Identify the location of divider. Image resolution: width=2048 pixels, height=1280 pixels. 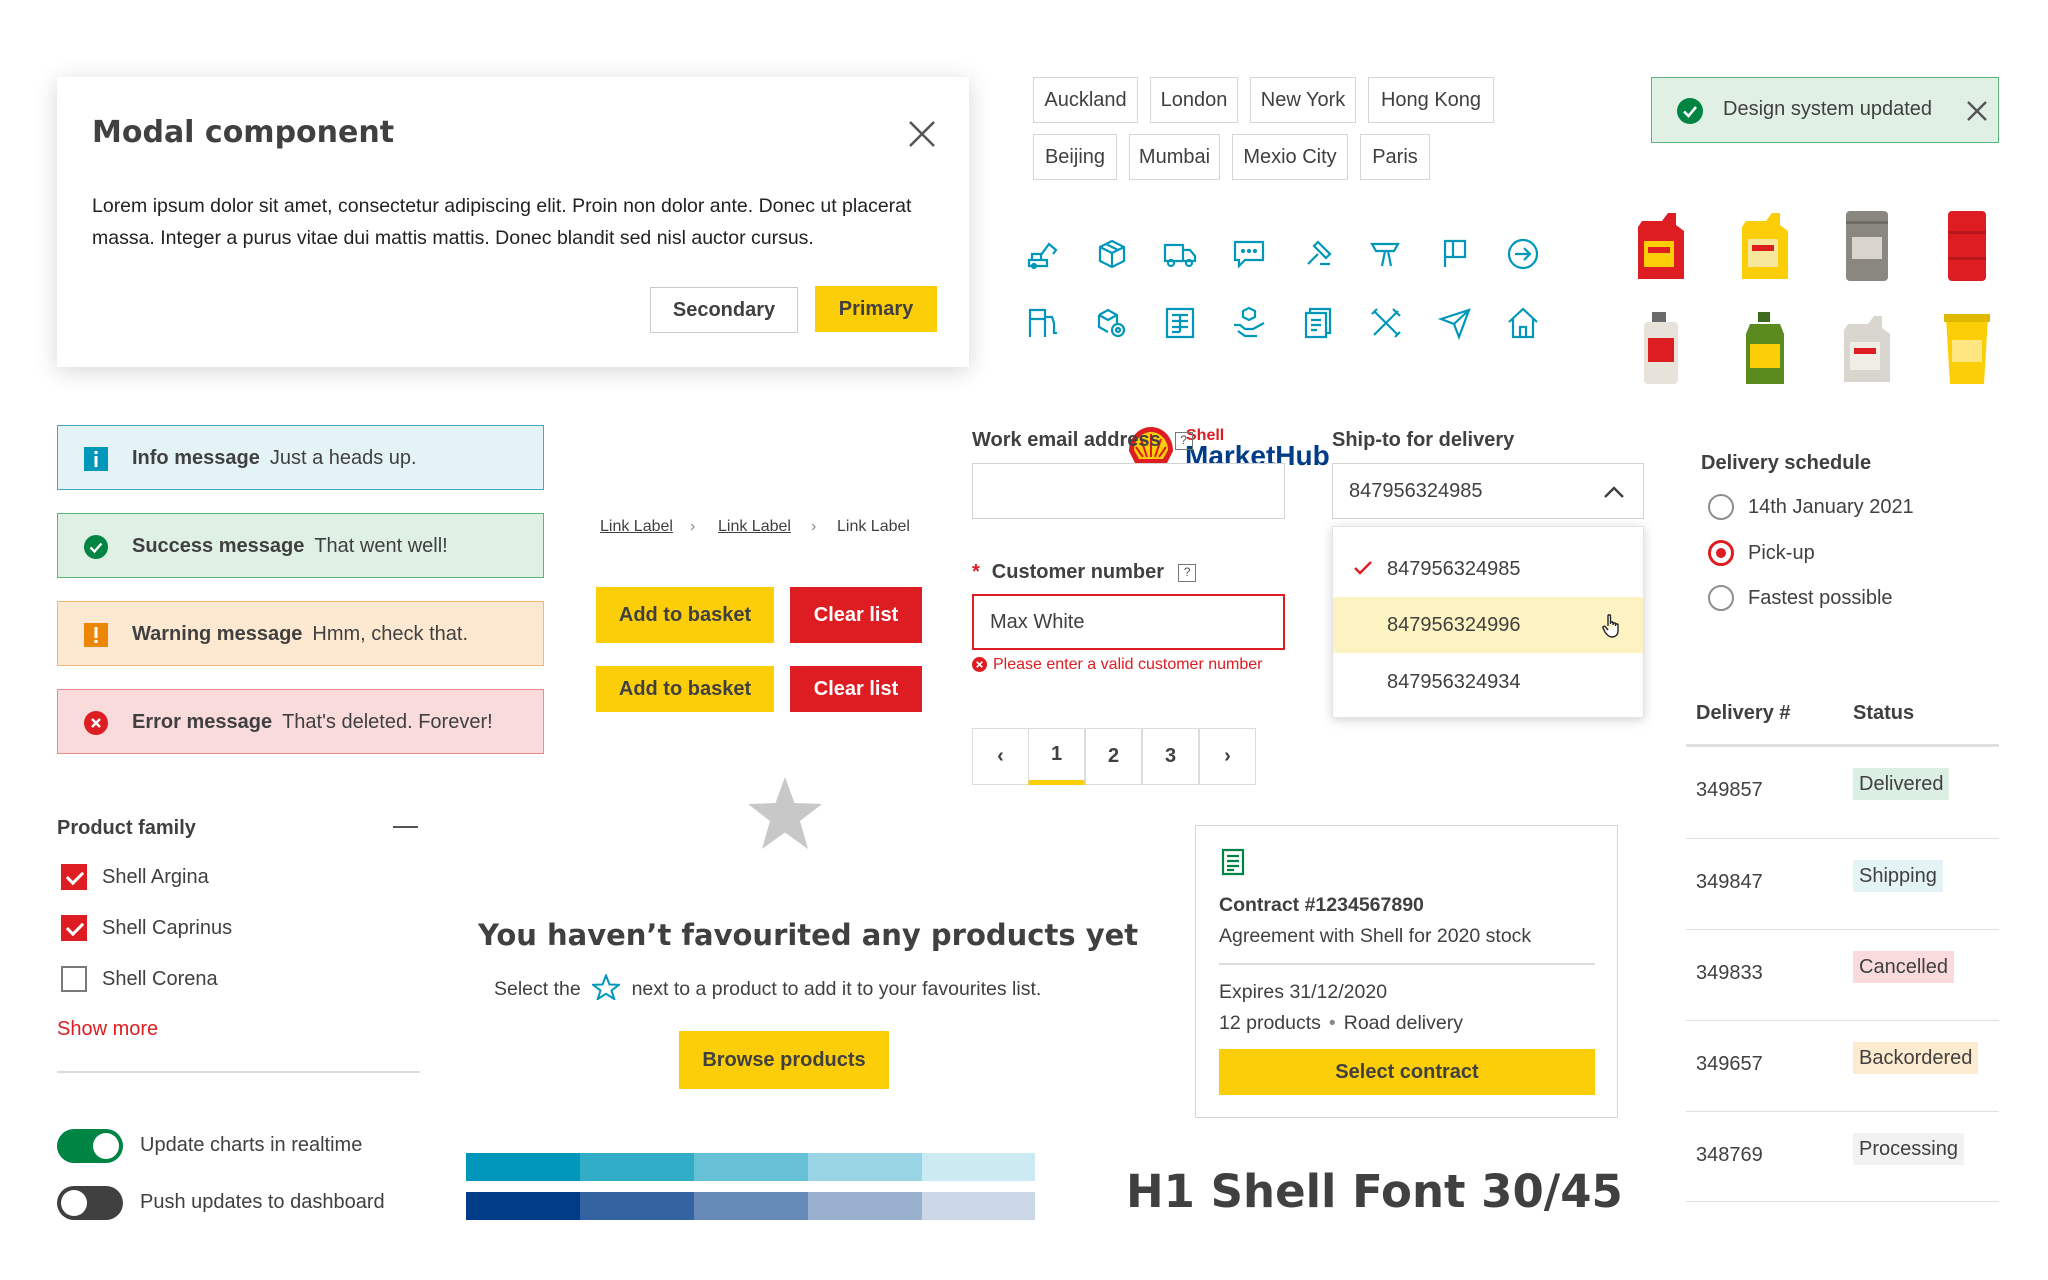
(238, 1072).